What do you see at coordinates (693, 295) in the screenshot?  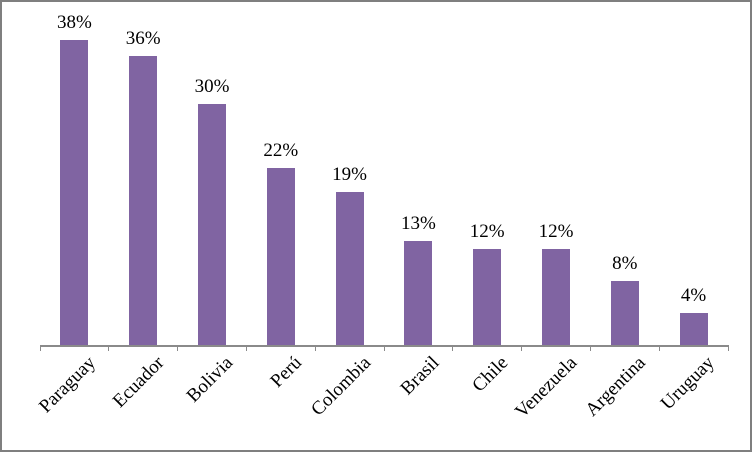 I see `bar-value-label: 4%` at bounding box center [693, 295].